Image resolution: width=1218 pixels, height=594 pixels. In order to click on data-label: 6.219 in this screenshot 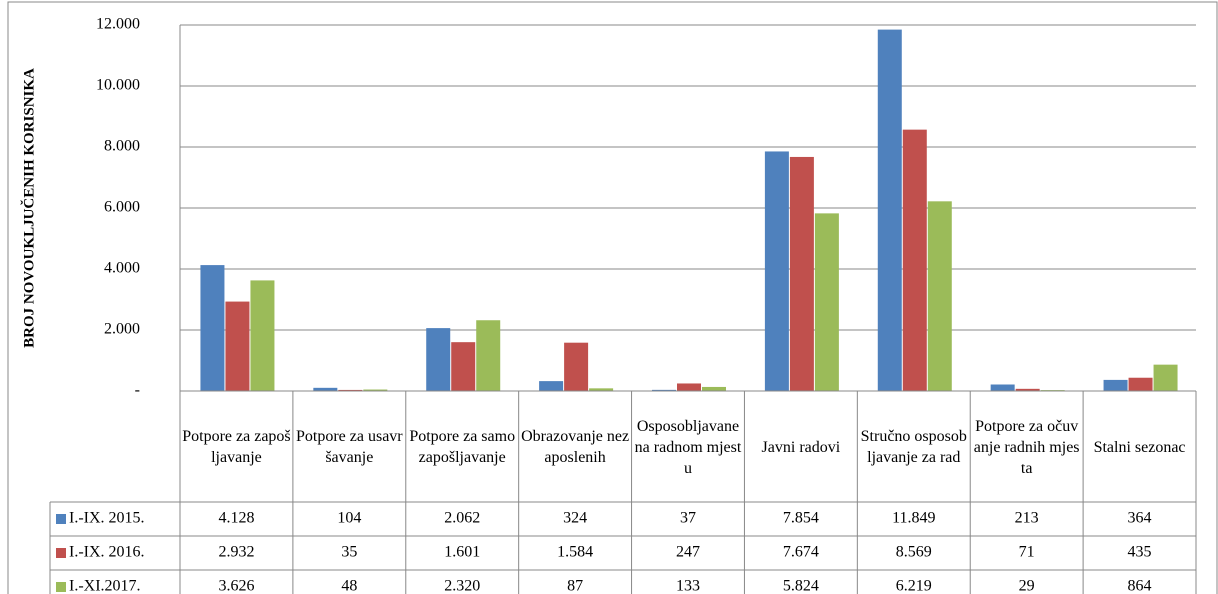, I will do `click(914, 586)`.